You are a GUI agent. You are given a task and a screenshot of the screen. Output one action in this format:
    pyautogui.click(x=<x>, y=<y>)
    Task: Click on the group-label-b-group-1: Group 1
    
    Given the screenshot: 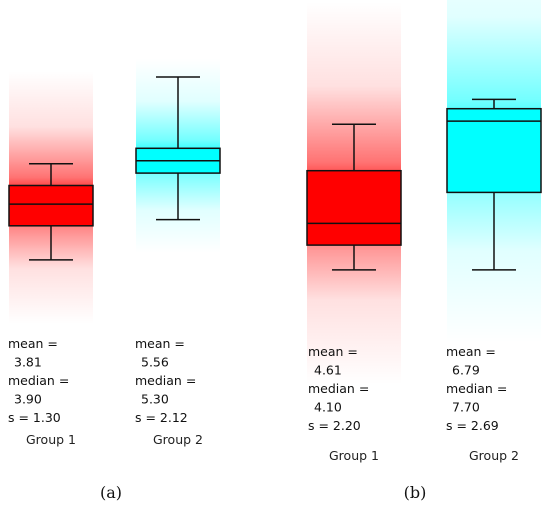 What is the action you would take?
    pyautogui.click(x=354, y=455)
    